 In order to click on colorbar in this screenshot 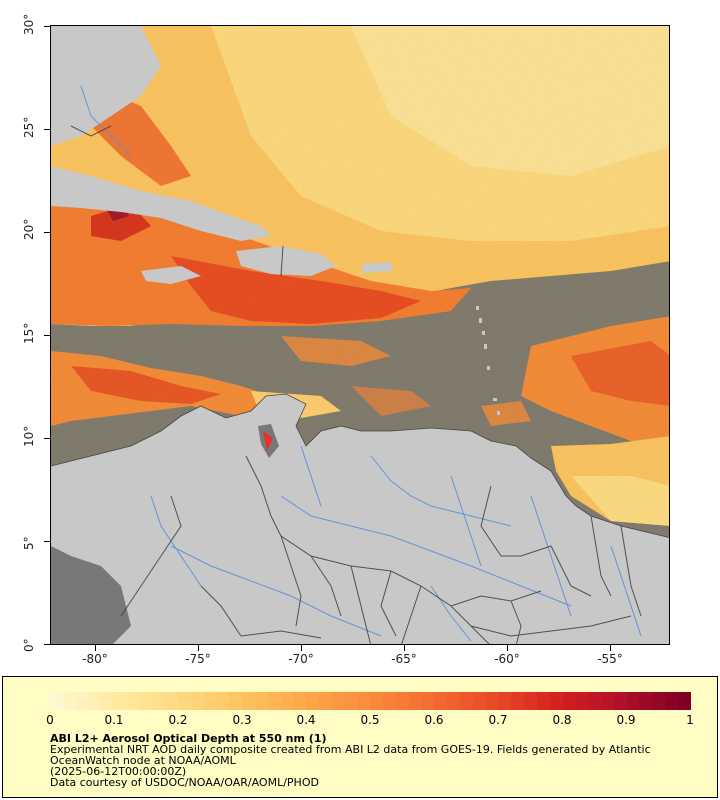, I will do `click(370, 701)`.